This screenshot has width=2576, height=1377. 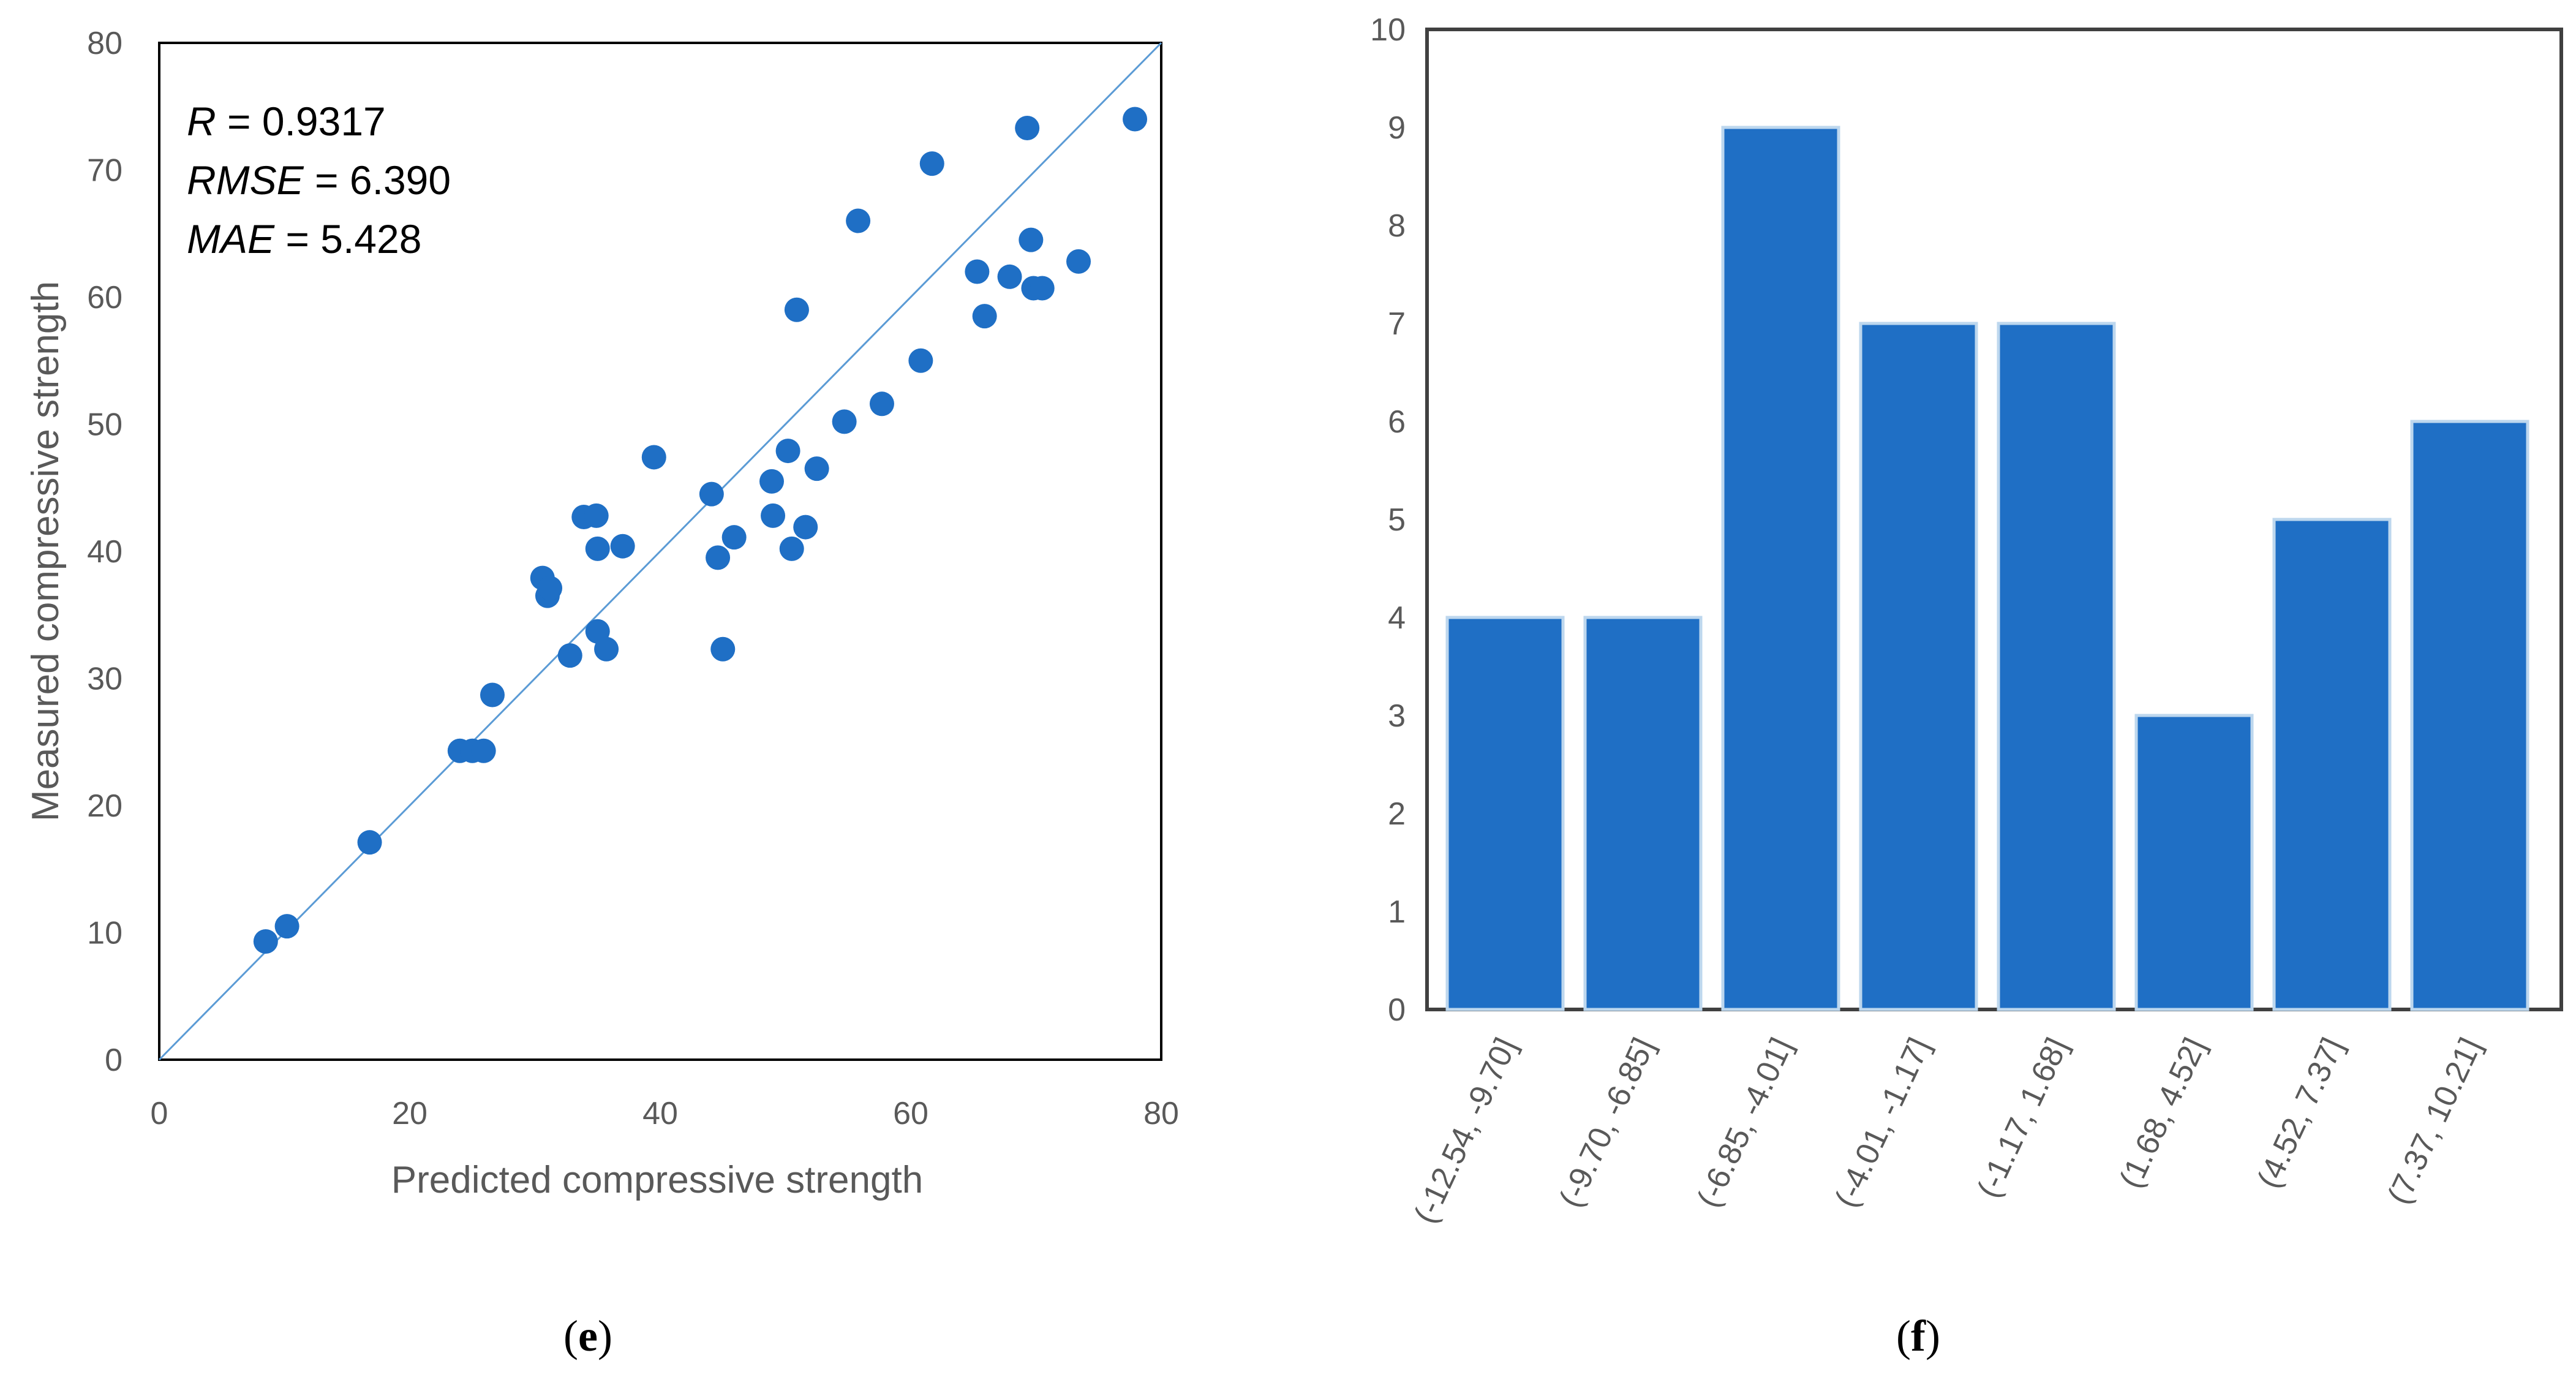 What do you see at coordinates (1397, 912) in the screenshot?
I see `bar-y-tick-label: 1` at bounding box center [1397, 912].